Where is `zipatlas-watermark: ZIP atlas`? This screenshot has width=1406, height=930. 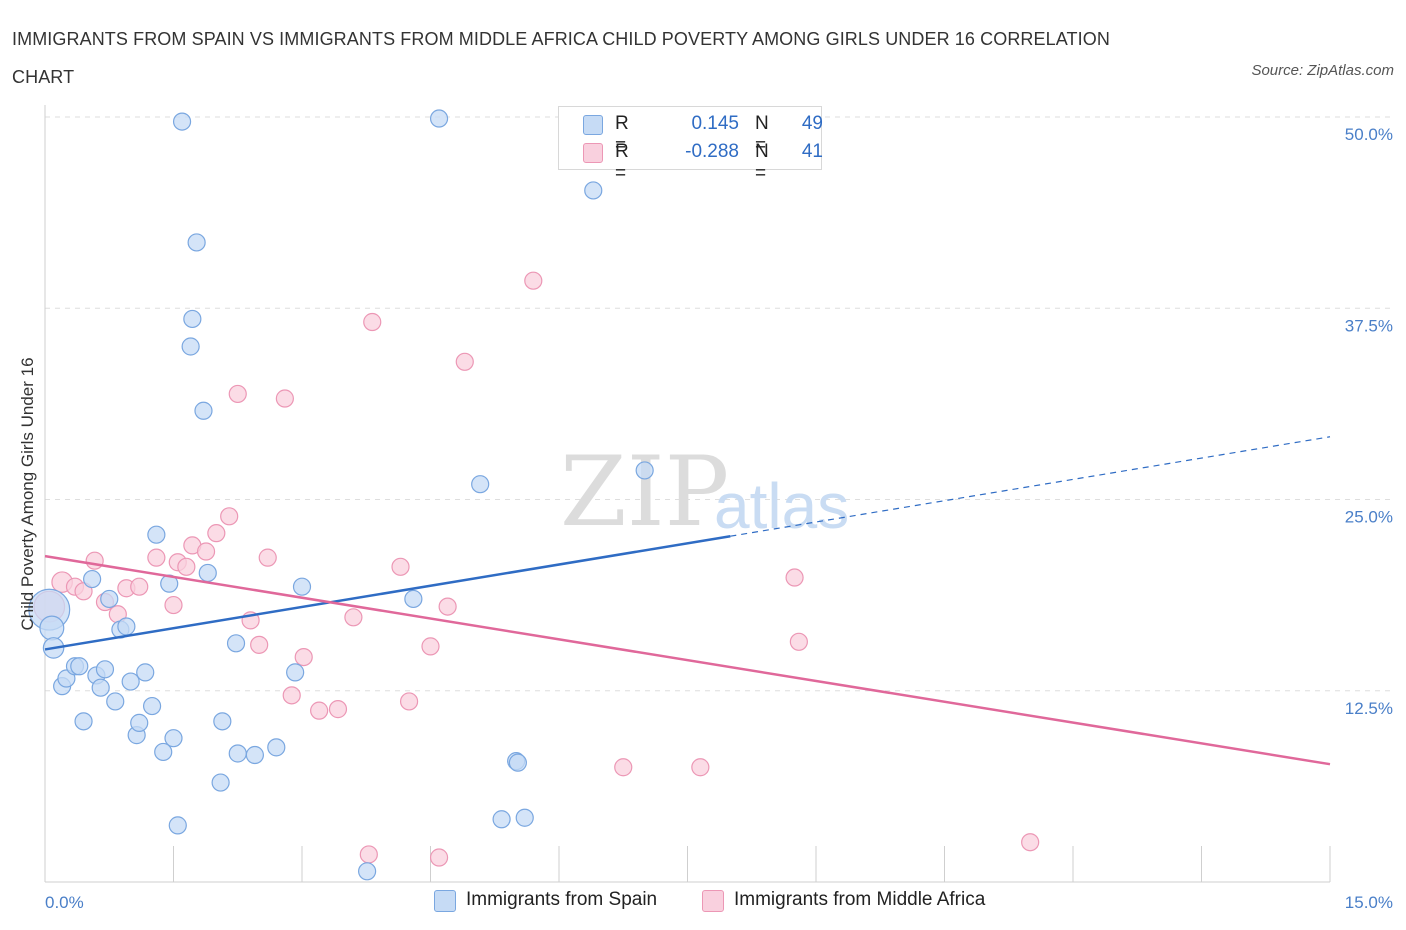
zipatlas-watermark: ZIP atlas is located at coordinates (704, 492).